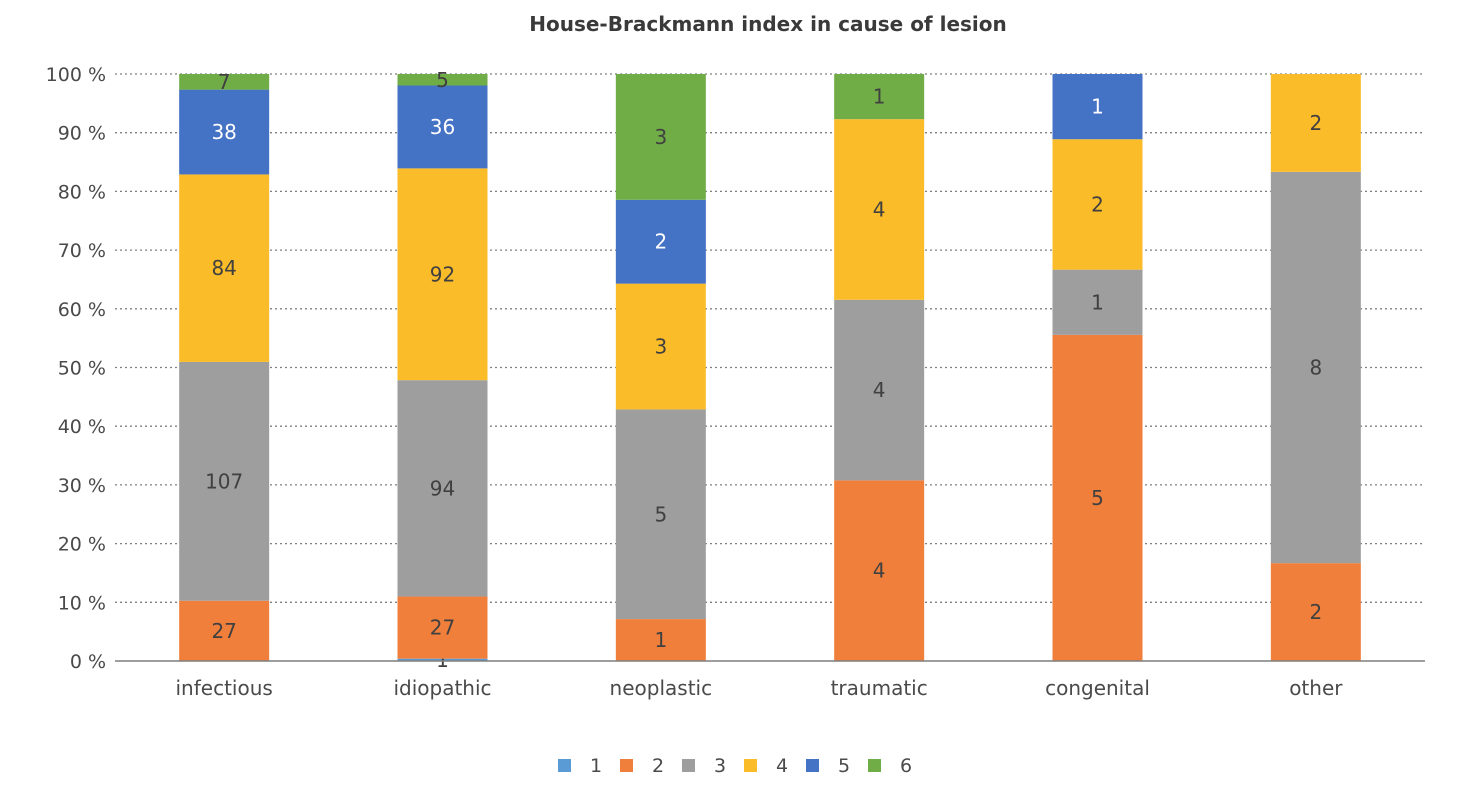 The image size is (1460, 800). I want to click on chart-title: House-Brackmann index in cause of lesion, so click(768, 24).